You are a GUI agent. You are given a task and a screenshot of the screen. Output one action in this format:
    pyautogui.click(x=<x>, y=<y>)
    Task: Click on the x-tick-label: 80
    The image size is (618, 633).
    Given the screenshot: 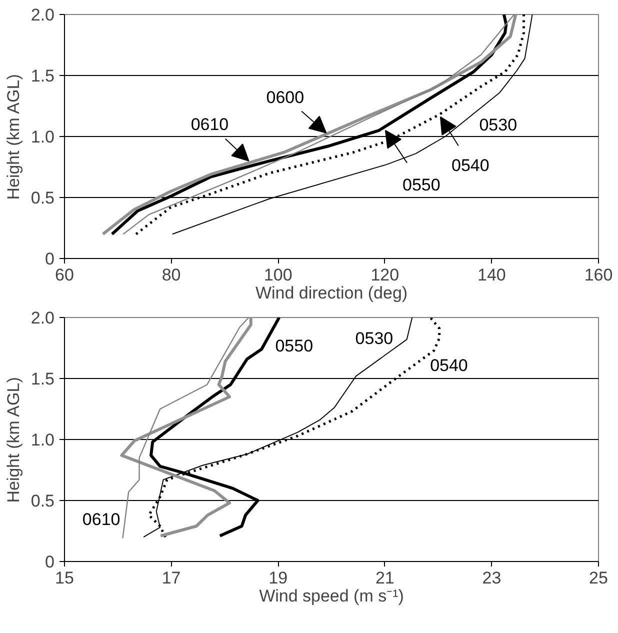 What is the action you would take?
    pyautogui.click(x=171, y=275)
    